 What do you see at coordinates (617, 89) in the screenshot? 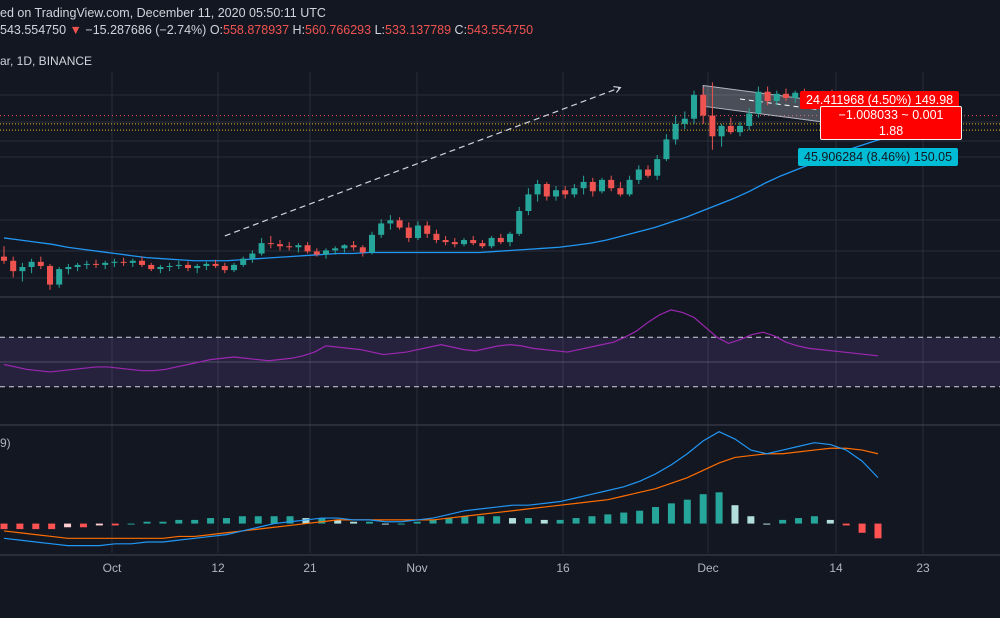
I see `trend-arrowhead-icon` at bounding box center [617, 89].